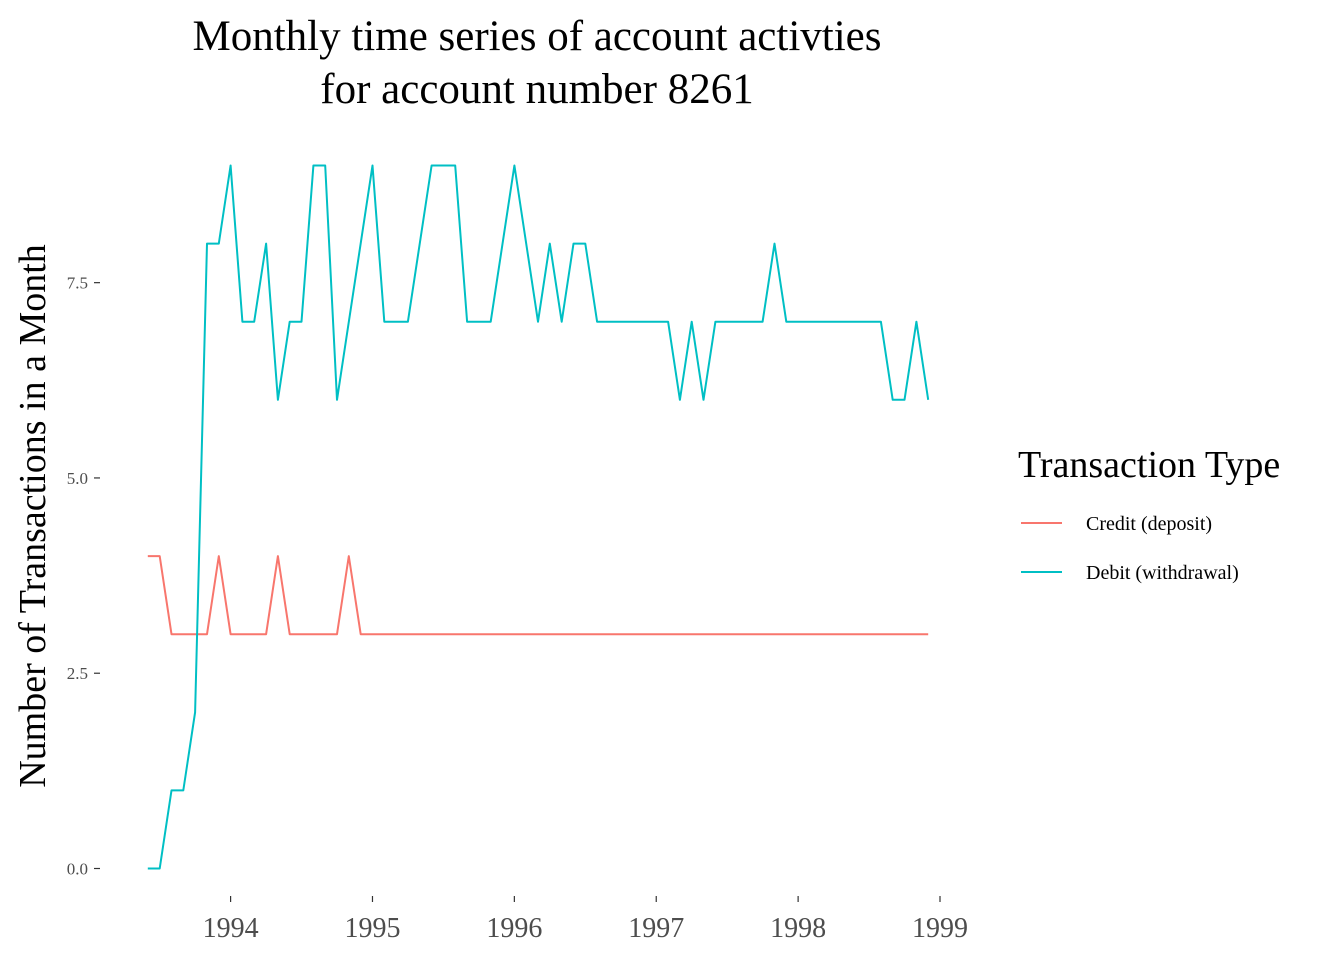 The image size is (1344, 960). Describe the element at coordinates (536, 36) in the screenshot. I see `chart-title-line-1: Monthly time series of account activties` at that location.